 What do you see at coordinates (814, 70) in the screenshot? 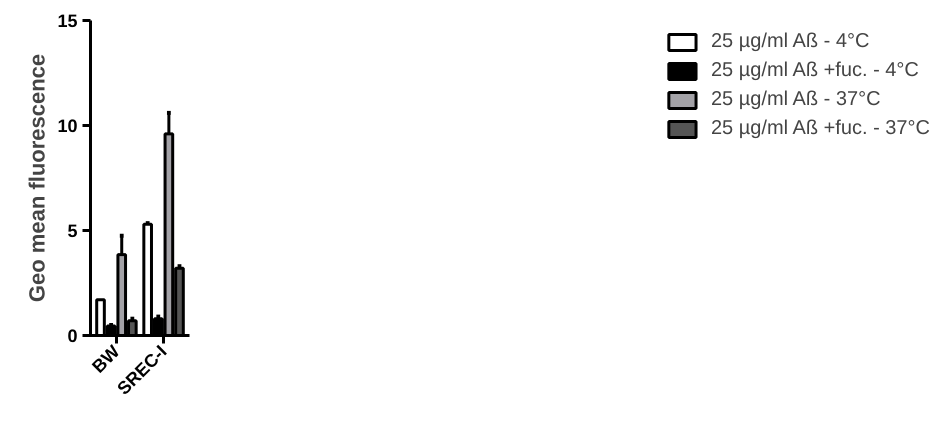
I see `legend-label: 25 µg/ml Aß +fuc. - 4°C` at bounding box center [814, 70].